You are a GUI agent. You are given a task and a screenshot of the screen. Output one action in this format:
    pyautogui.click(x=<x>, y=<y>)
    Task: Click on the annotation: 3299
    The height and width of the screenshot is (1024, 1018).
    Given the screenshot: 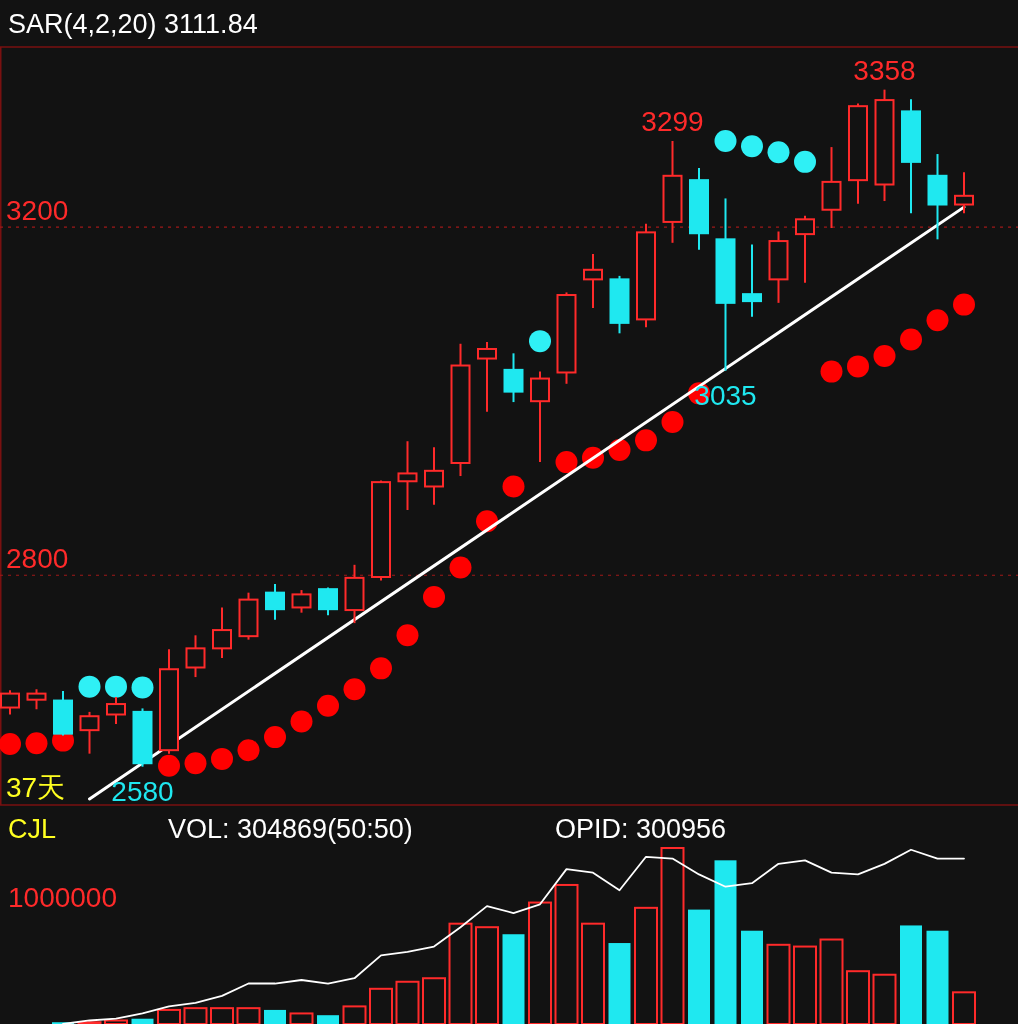 What is the action you would take?
    pyautogui.click(x=672, y=121)
    